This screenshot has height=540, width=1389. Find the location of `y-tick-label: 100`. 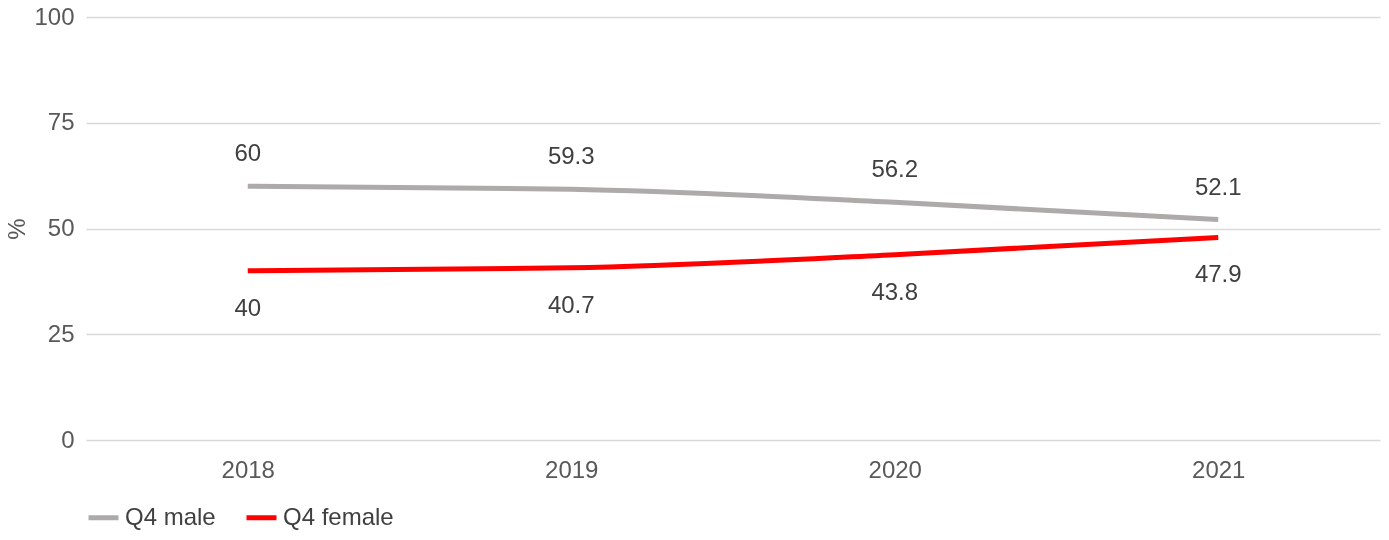

y-tick-label: 100 is located at coordinates (54, 16).